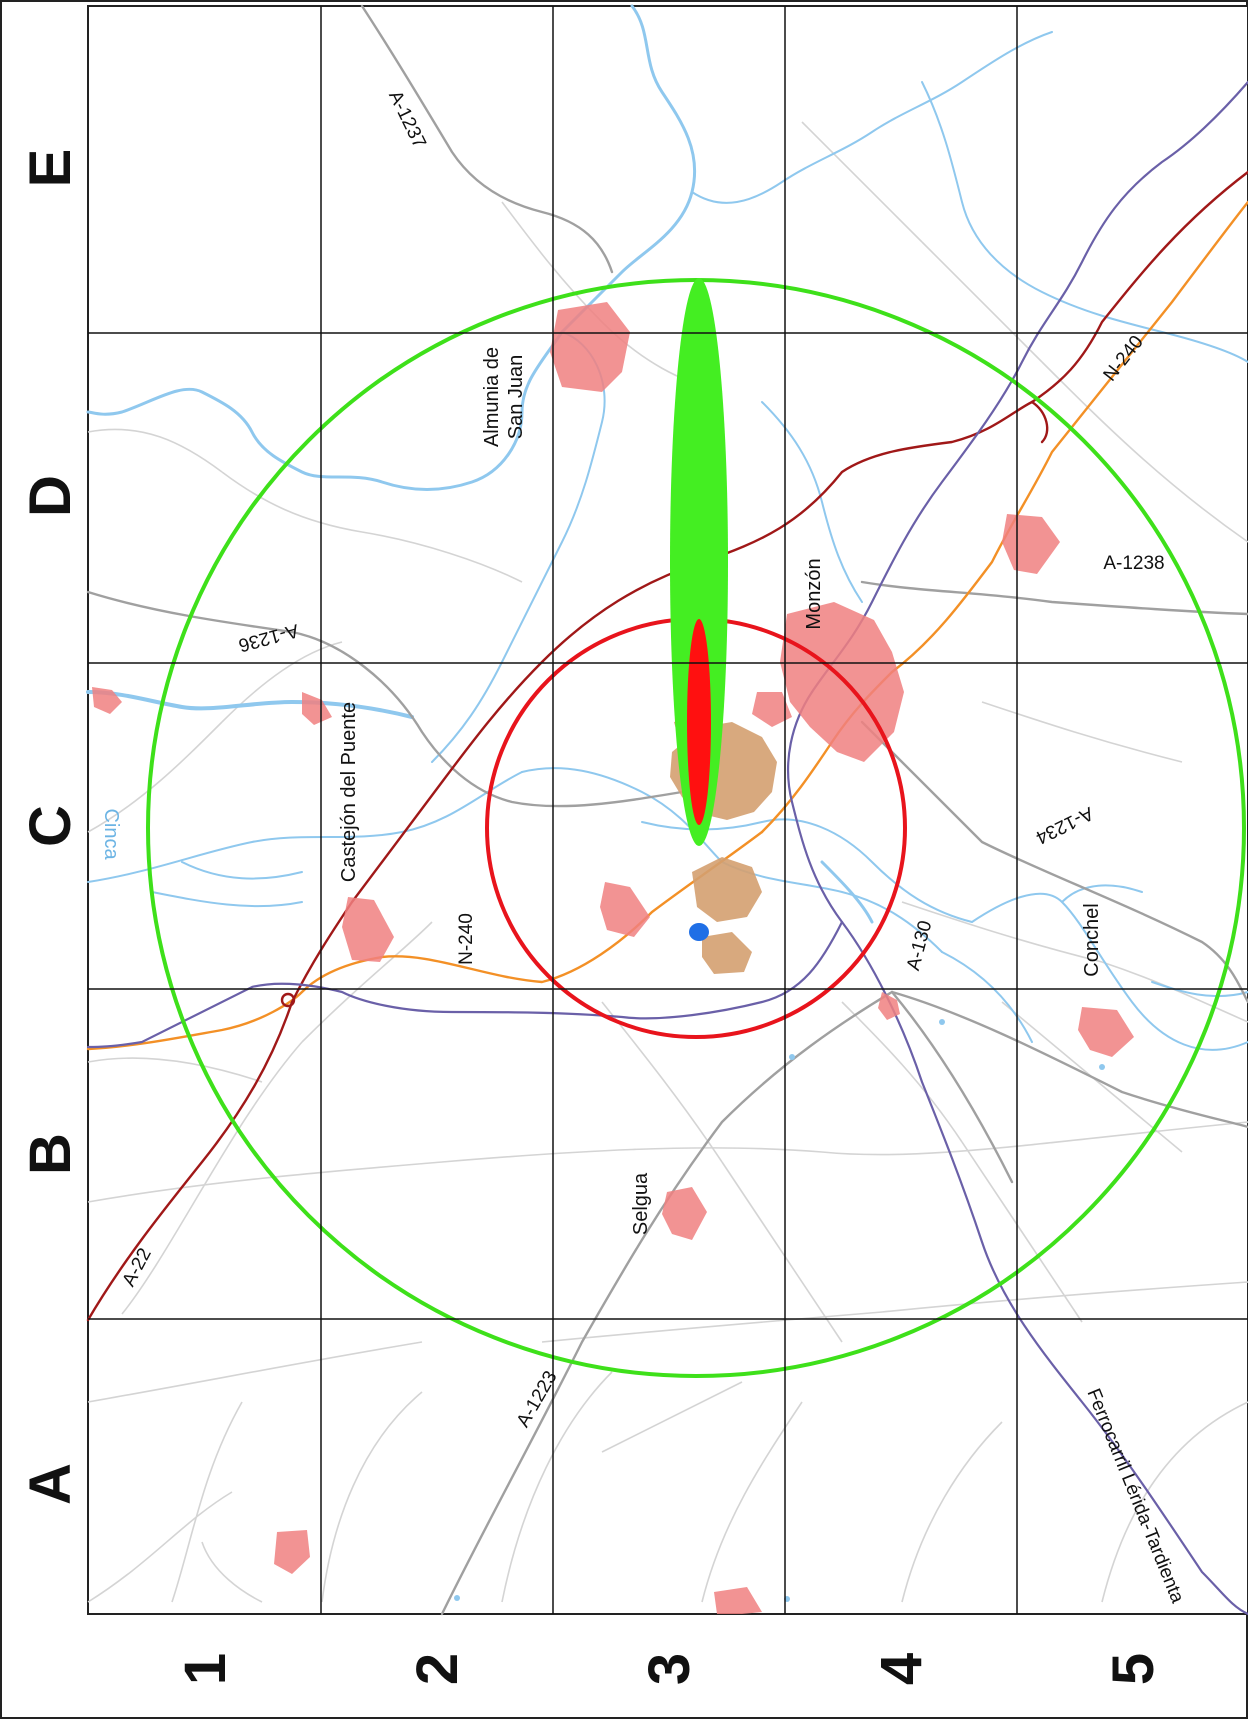  What do you see at coordinates (50, 168) in the screenshot?
I see `column-label-e: E` at bounding box center [50, 168].